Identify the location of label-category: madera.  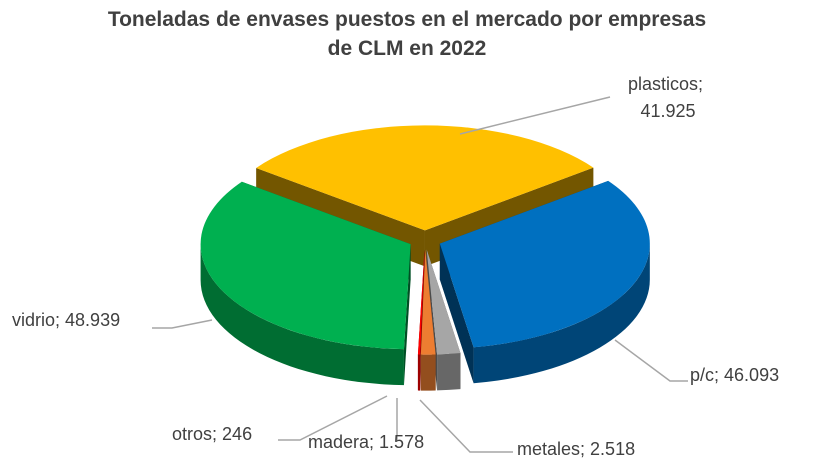
(339, 442).